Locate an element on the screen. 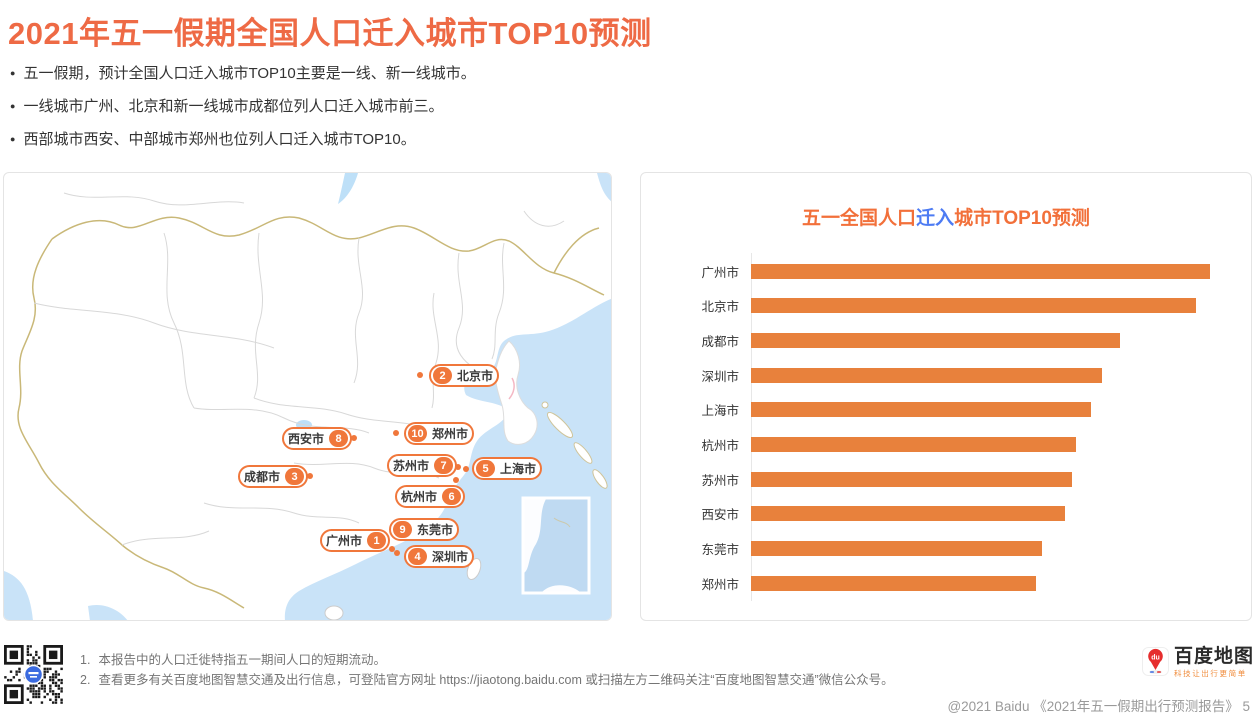 This screenshot has height=723, width=1256. bullet-item: 一线城市广州、北京和新一线城市成都位列人口迁入城市前三。 is located at coordinates (243, 105).